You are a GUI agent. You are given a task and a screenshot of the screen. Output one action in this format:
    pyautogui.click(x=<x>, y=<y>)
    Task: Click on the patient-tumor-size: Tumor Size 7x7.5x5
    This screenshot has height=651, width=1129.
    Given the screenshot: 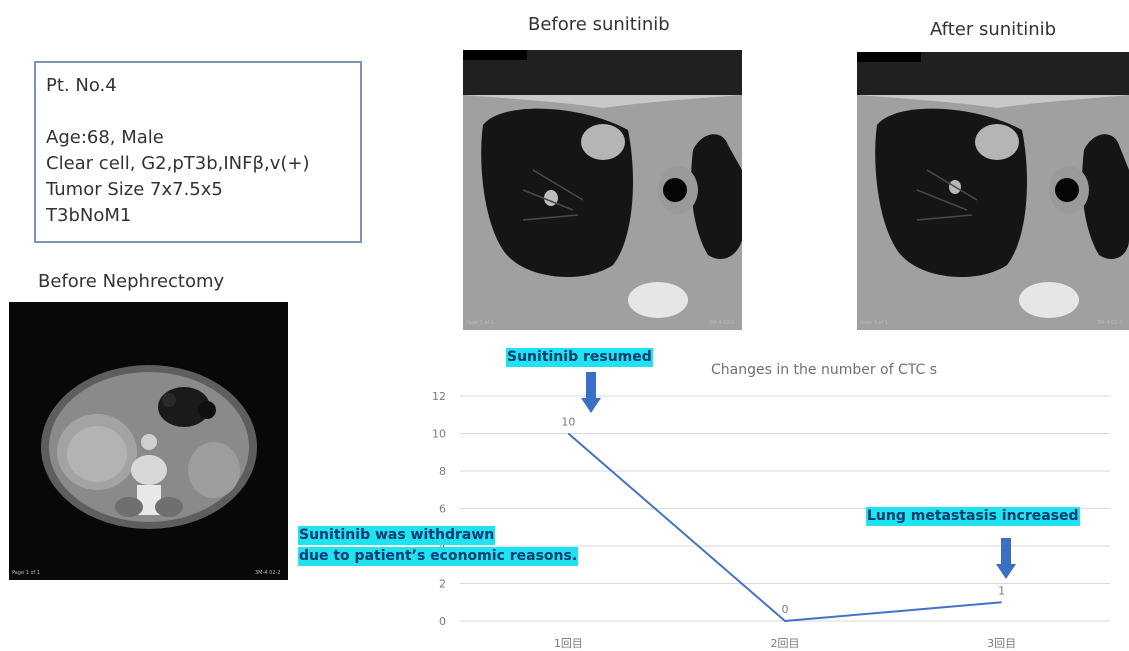 What is the action you would take?
    pyautogui.click(x=134, y=189)
    